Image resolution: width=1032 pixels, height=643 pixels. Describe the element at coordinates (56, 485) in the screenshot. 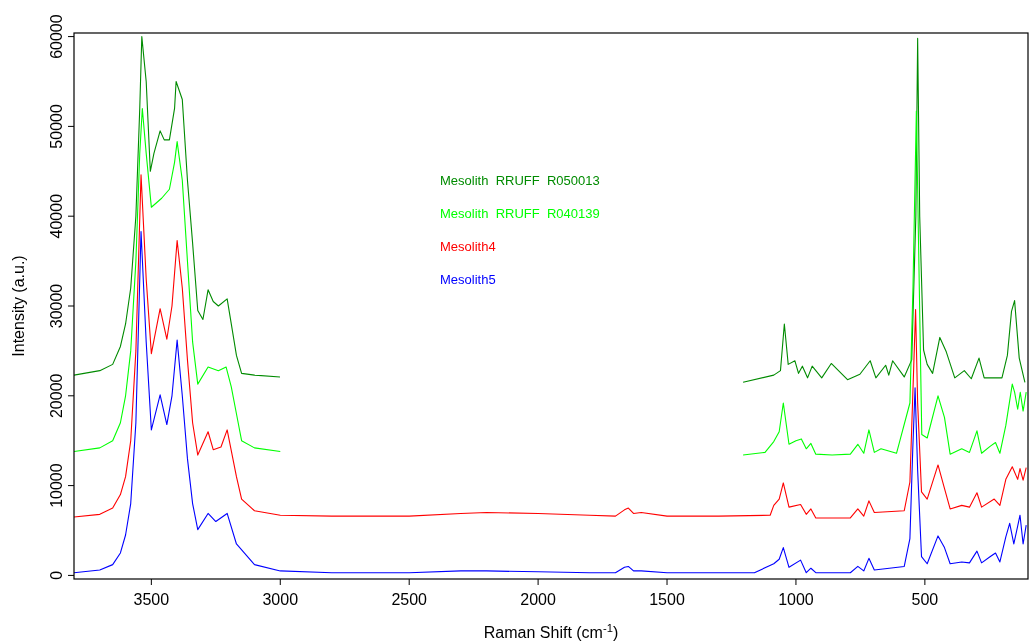

I see `y-tick-label: 10000` at that location.